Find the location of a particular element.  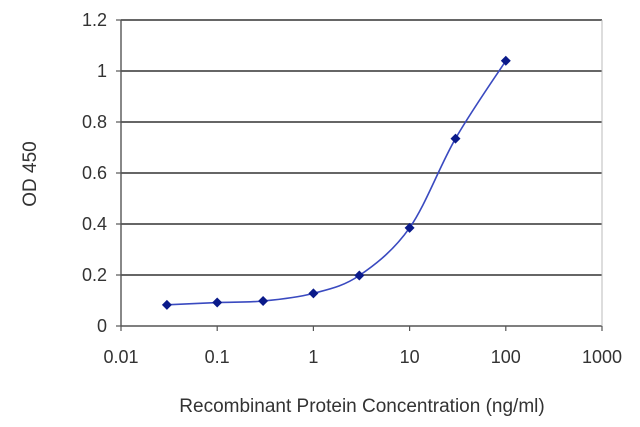

x-tick-label-5: 1000 is located at coordinates (602, 357).